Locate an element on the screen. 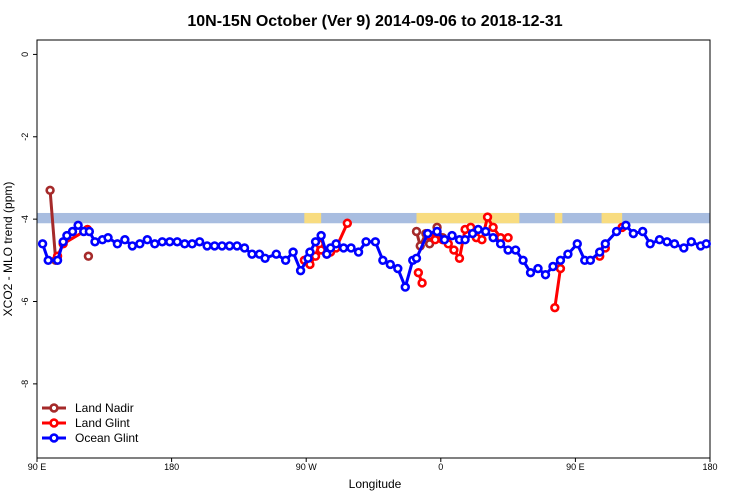 The height and width of the screenshot is (500, 750). y-tick-label: -2 is located at coordinates (25, 137).